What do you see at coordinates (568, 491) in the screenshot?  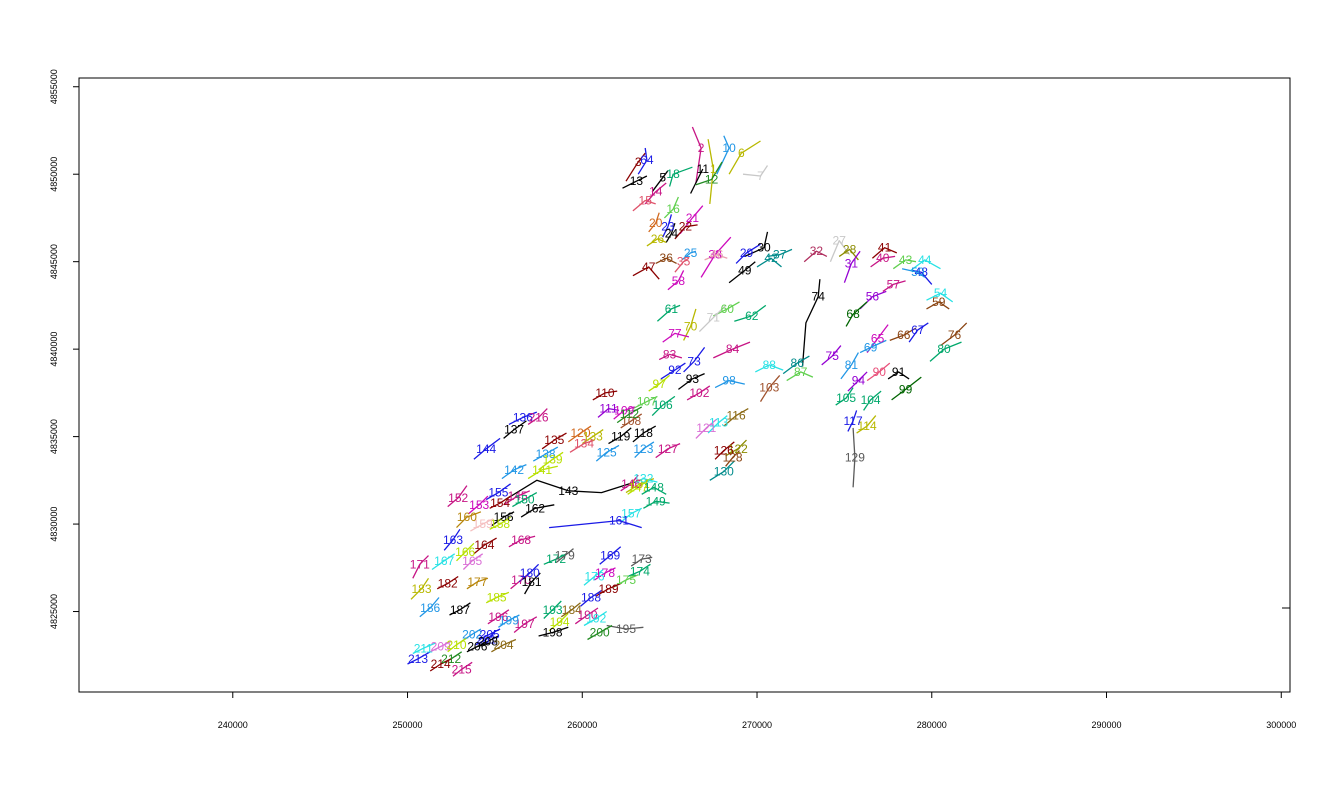 I see `stream-segment-label: 143` at bounding box center [568, 491].